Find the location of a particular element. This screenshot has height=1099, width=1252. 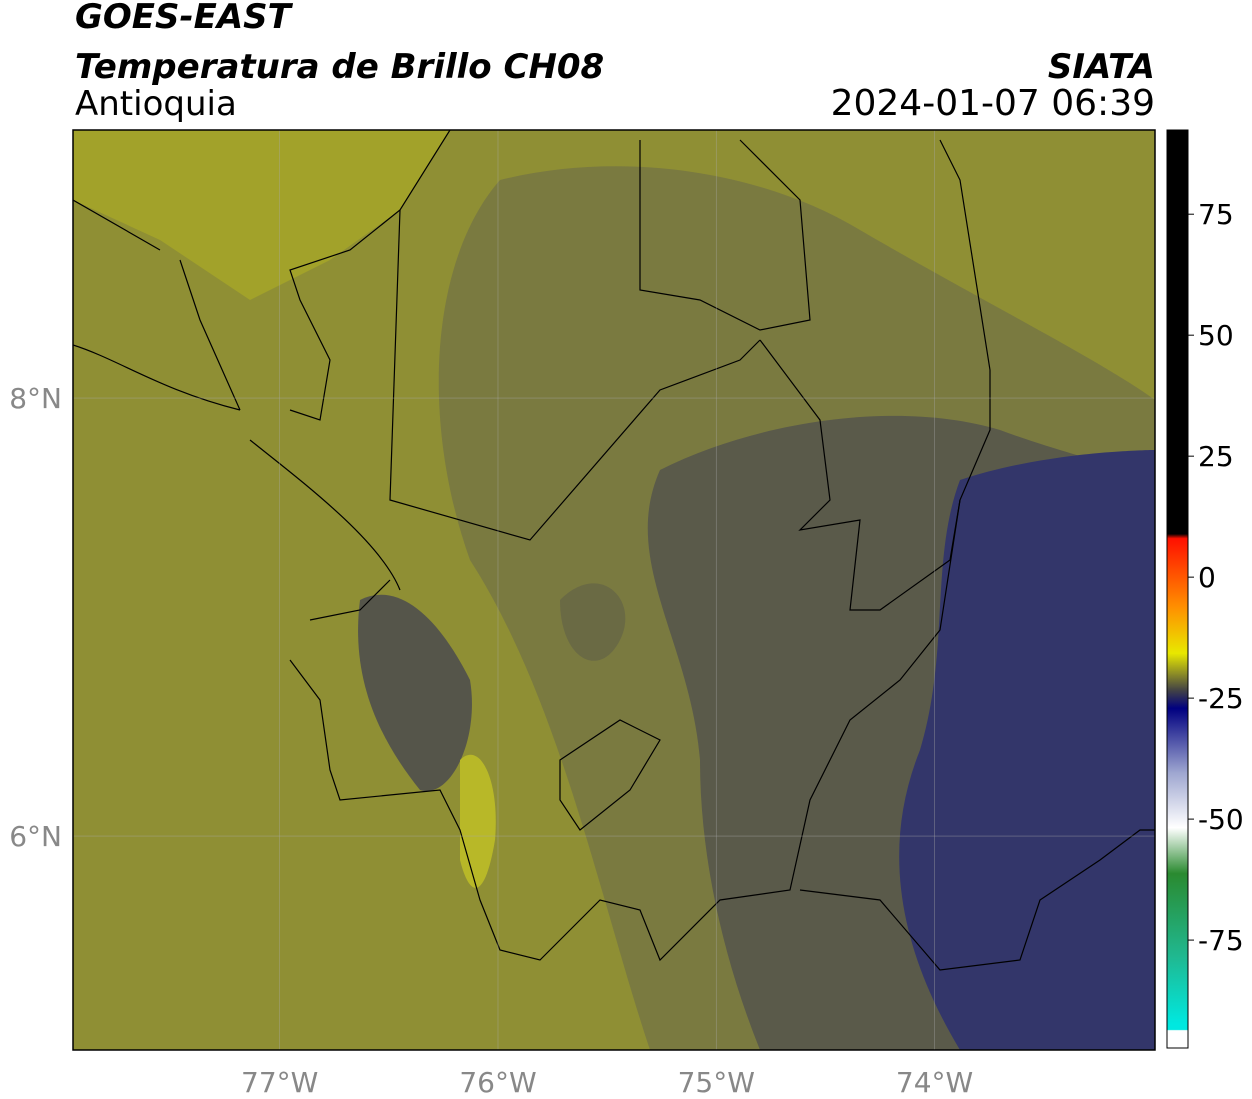

sea-region is located at coordinates (261, 215).